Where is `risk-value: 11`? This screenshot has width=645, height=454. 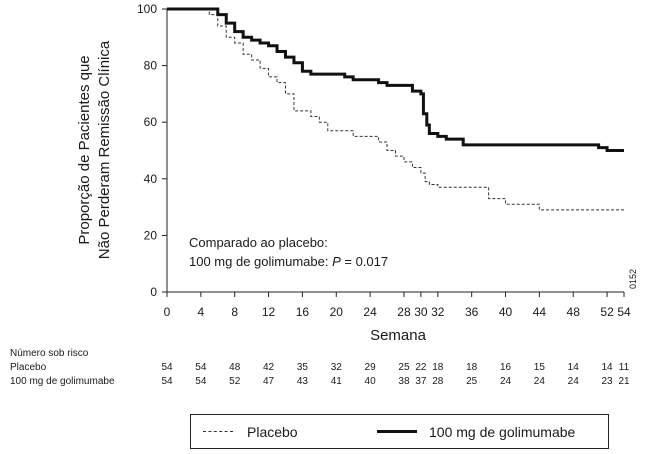
risk-value: 11 is located at coordinates (624, 367).